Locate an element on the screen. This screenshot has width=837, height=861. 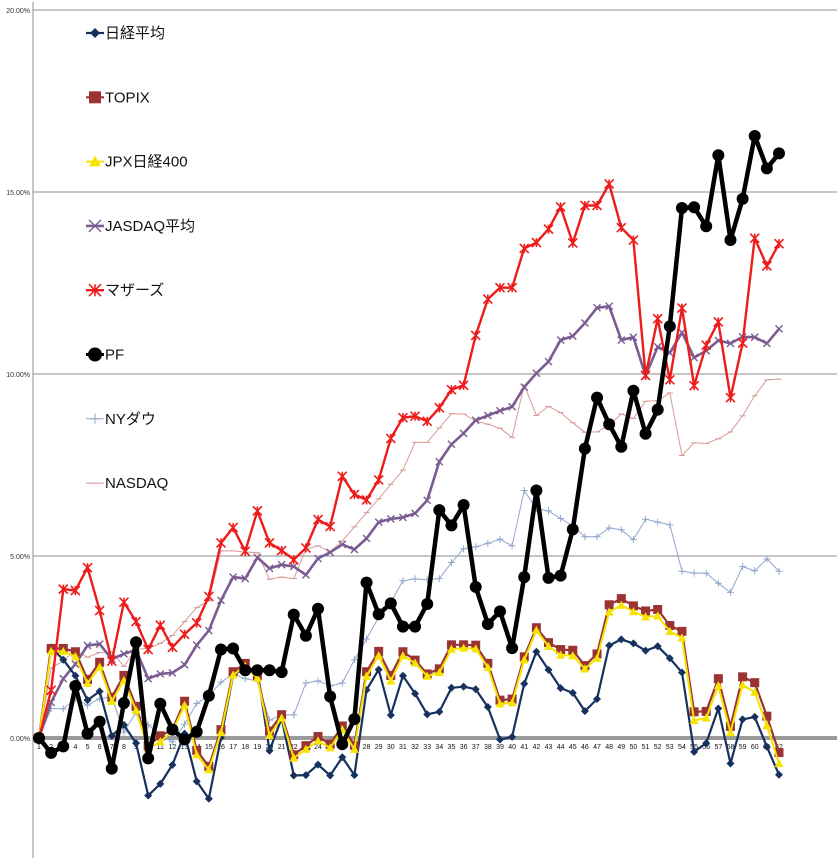
legend-item: NASDAQ is located at coordinates (127, 483).